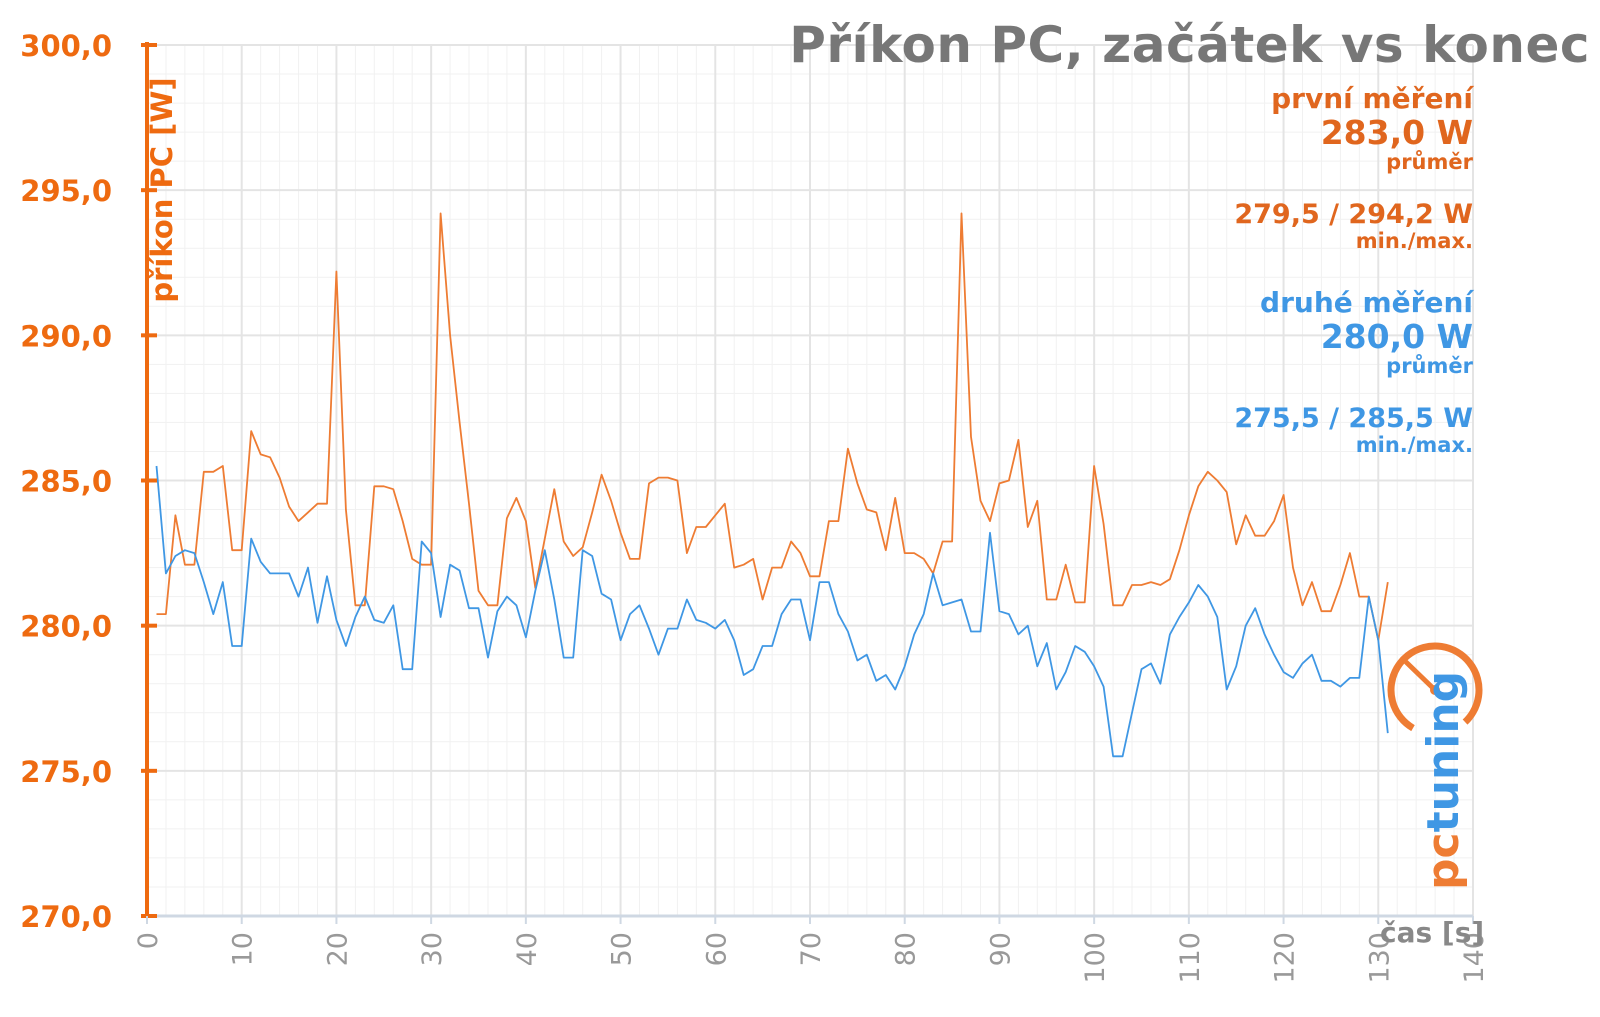 The width and height of the screenshot is (1600, 1017). Describe the element at coordinates (906, 949) in the screenshot. I see `x-tick-label: 80` at that location.